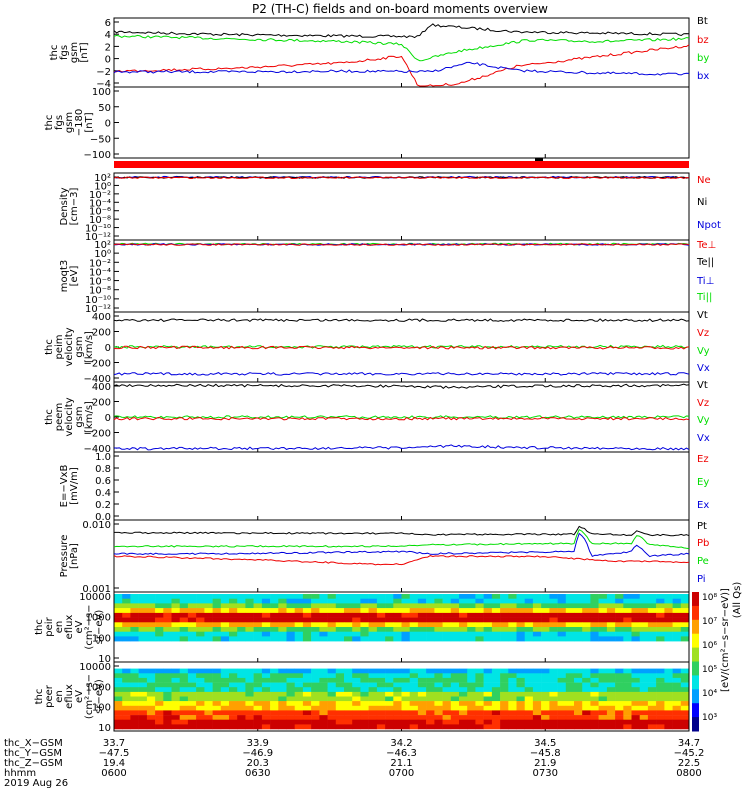 The width and height of the screenshot is (750, 804). Describe the element at coordinates (97, 434) in the screenshot. I see `peem_velocity-ytick-label: −200` at that location.